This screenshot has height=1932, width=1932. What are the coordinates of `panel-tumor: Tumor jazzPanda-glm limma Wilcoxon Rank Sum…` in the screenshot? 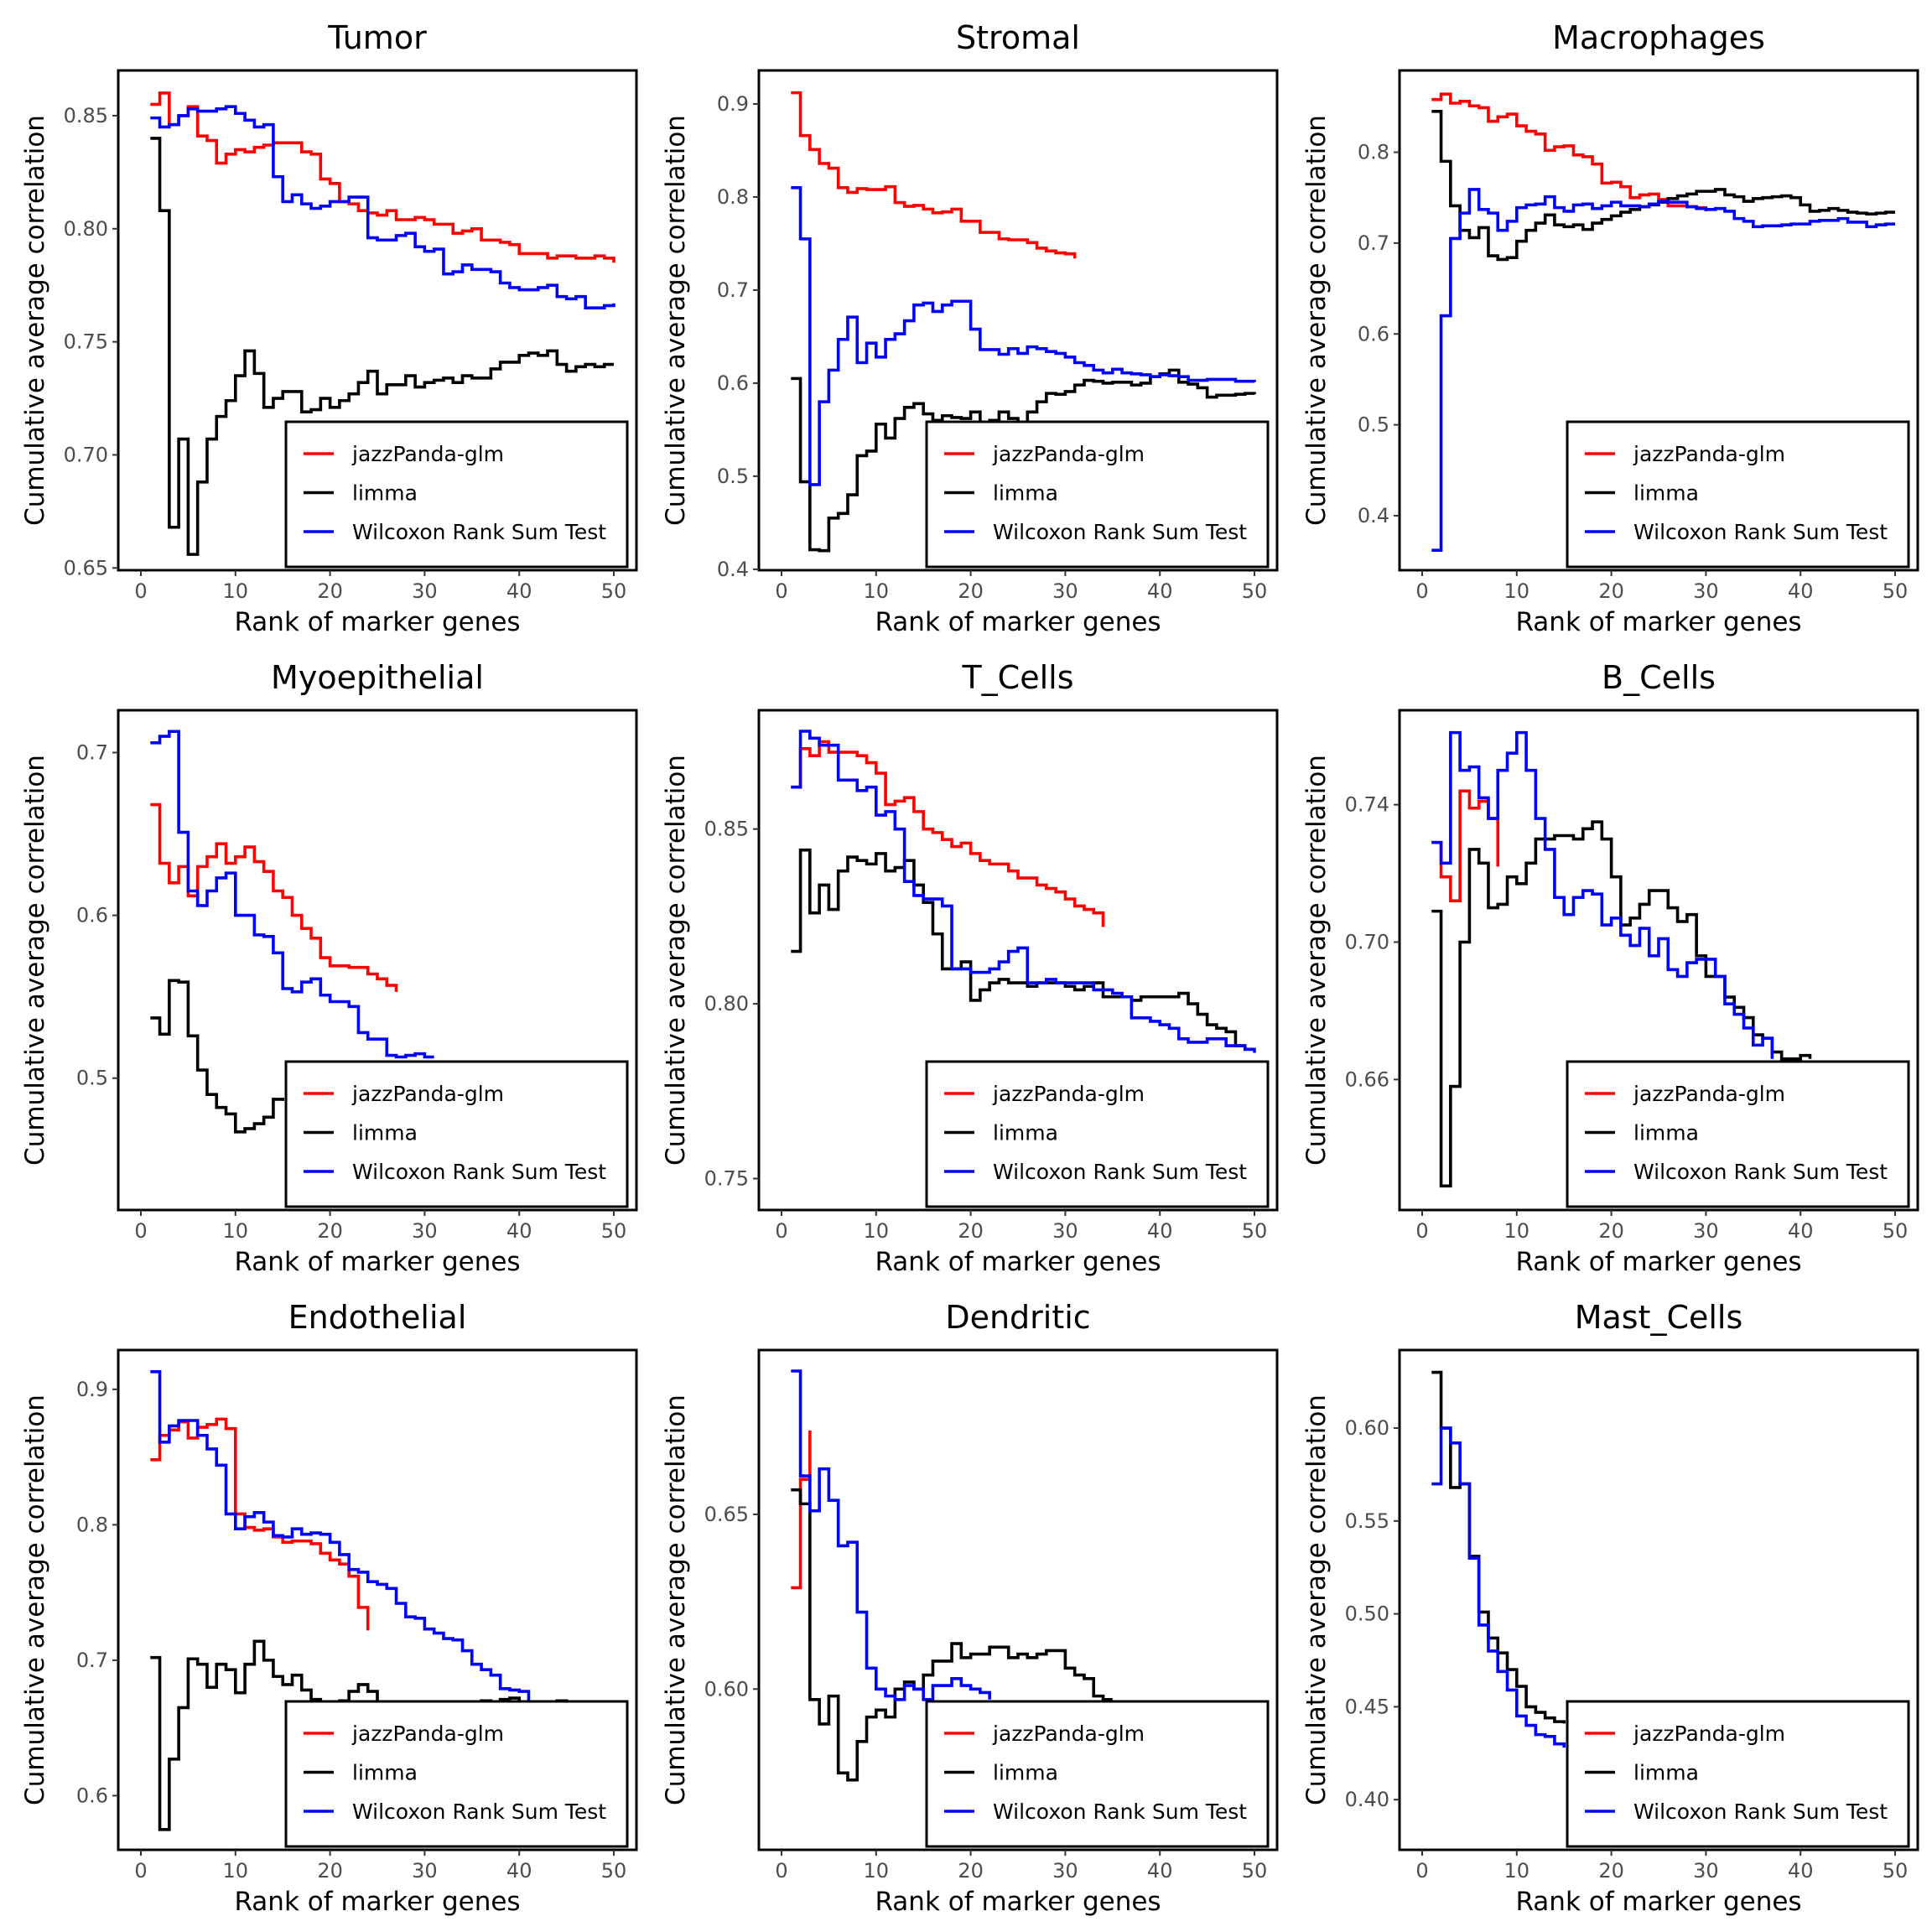 It's located at (329, 328).